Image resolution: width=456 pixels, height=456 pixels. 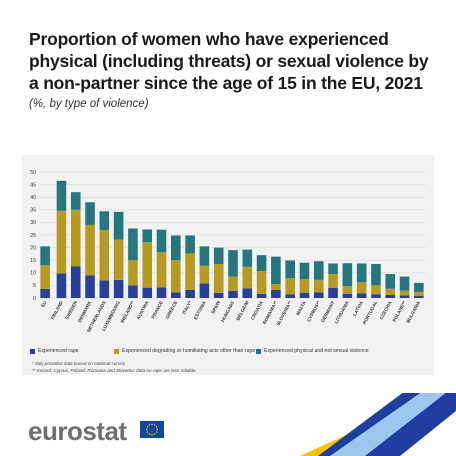 I want to click on x-tick-label: CROATIA, so click(x=257, y=310).